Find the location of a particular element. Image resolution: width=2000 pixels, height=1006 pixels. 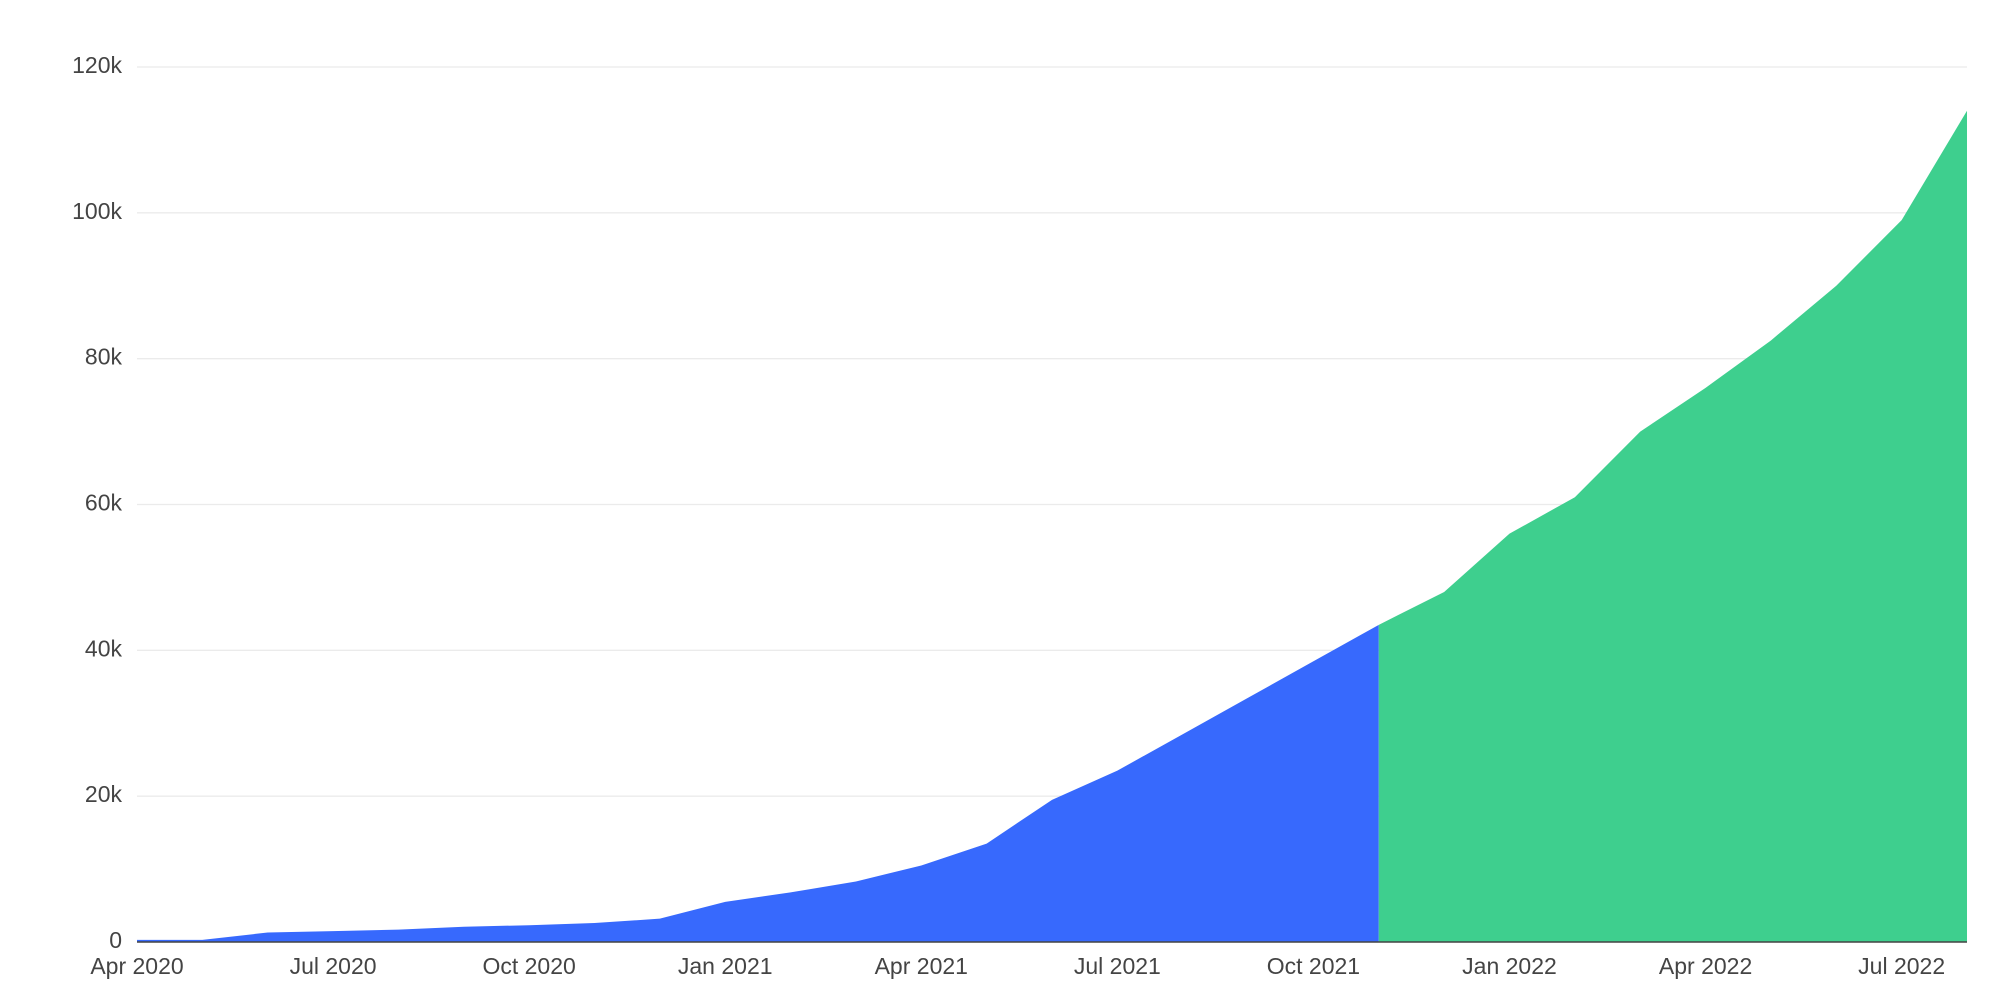

y-tick-label: 100k is located at coordinates (97, 211).